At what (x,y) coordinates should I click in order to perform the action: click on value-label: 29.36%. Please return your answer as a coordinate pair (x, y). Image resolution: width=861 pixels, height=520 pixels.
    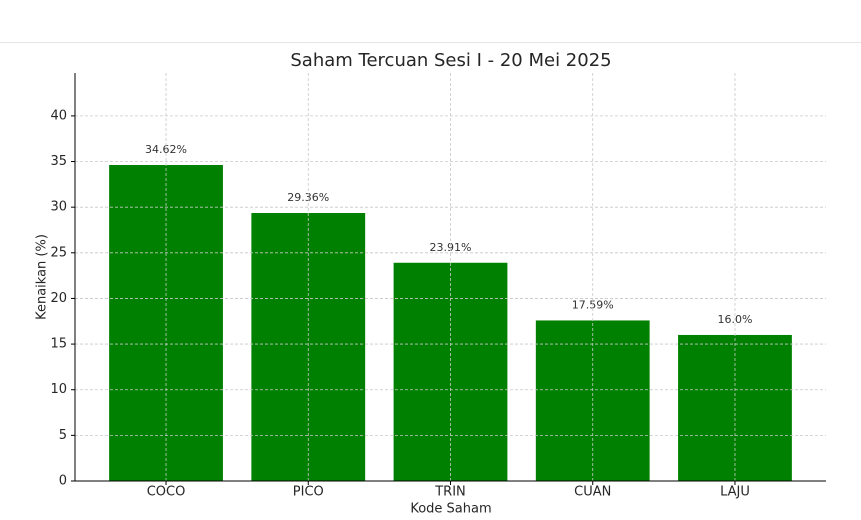
    Looking at the image, I should click on (308, 197).